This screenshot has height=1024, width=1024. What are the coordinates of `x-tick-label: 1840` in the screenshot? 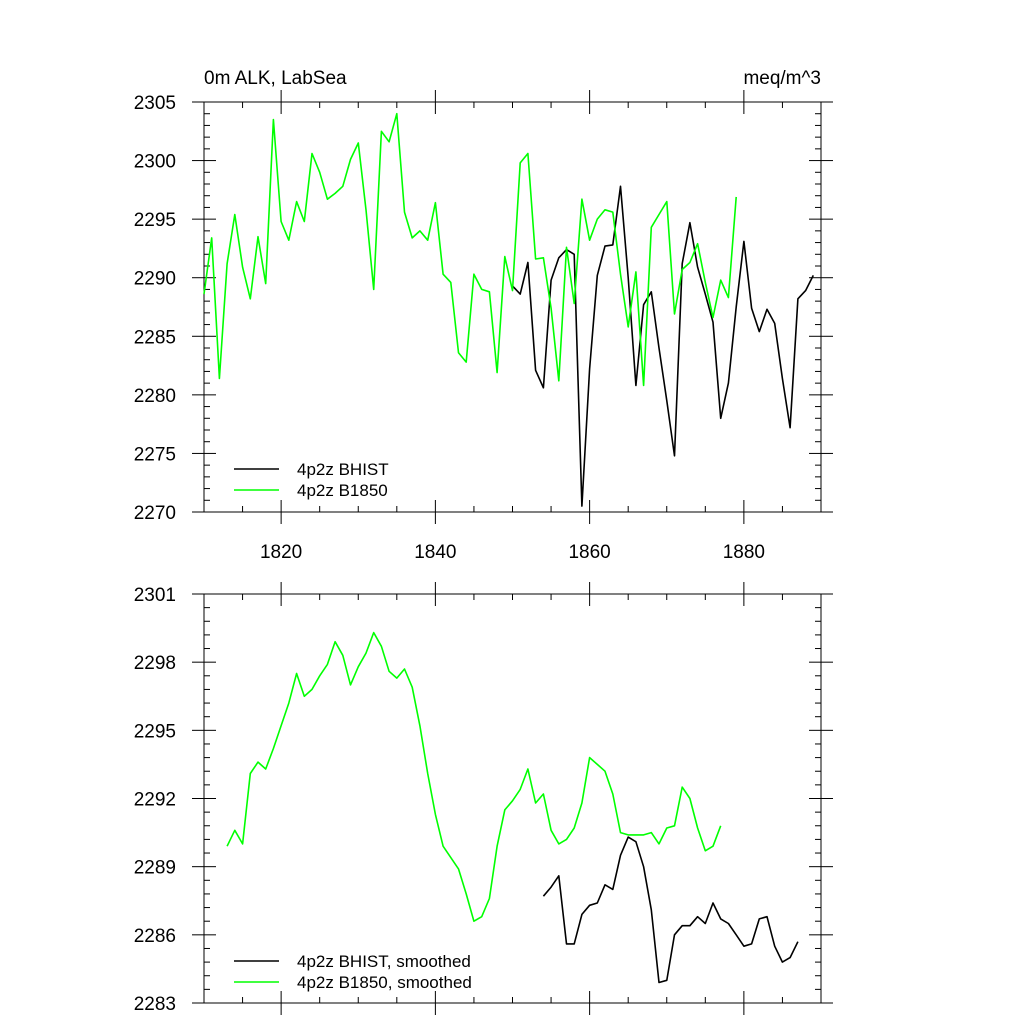 It's located at (435, 552).